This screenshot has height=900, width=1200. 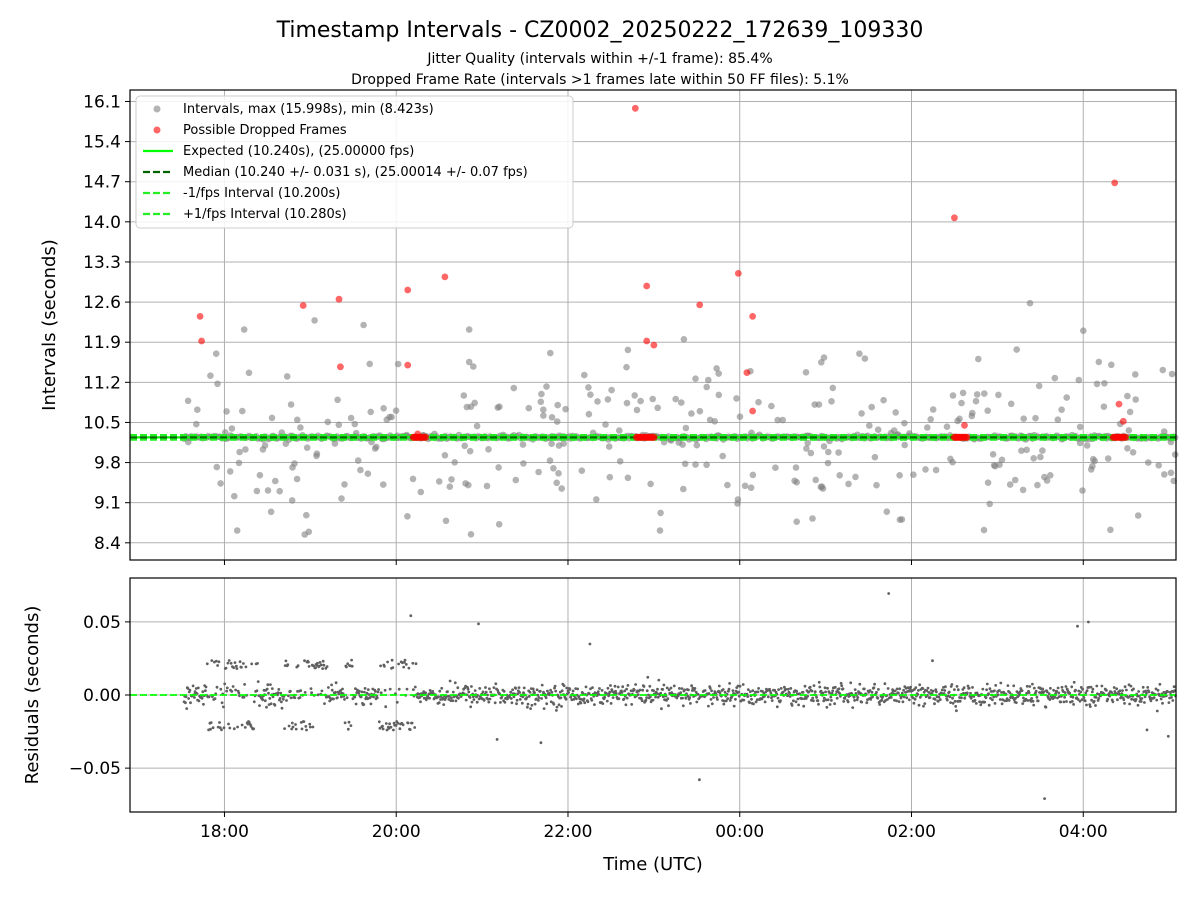 What do you see at coordinates (102, 383) in the screenshot?
I see `intervals-y-tick-label: 11.2` at bounding box center [102, 383].